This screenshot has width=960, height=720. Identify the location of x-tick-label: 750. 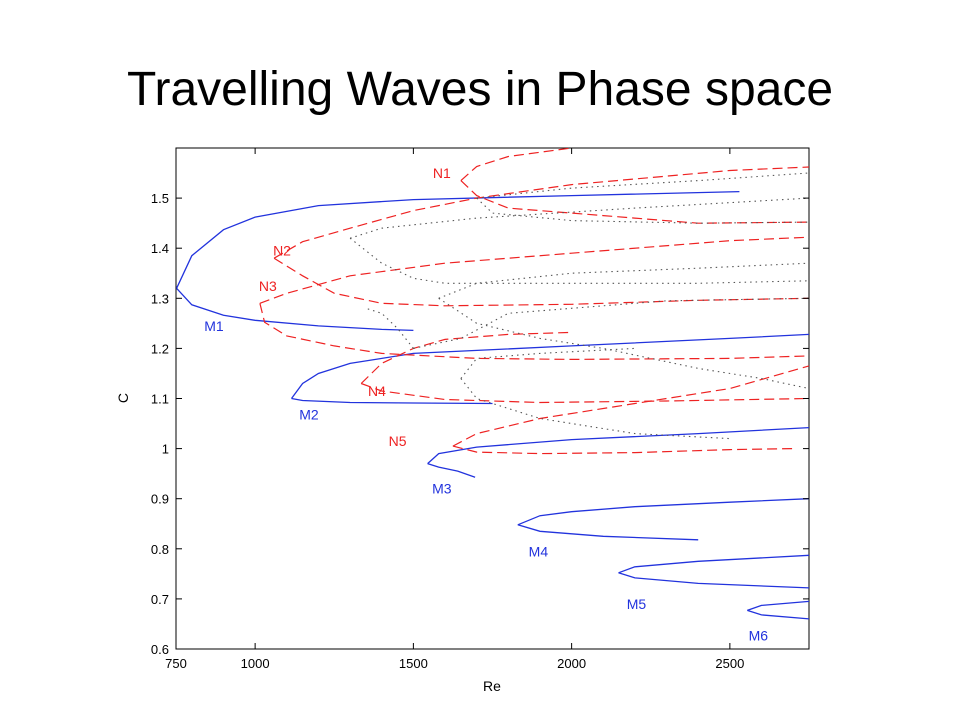
(176, 663).